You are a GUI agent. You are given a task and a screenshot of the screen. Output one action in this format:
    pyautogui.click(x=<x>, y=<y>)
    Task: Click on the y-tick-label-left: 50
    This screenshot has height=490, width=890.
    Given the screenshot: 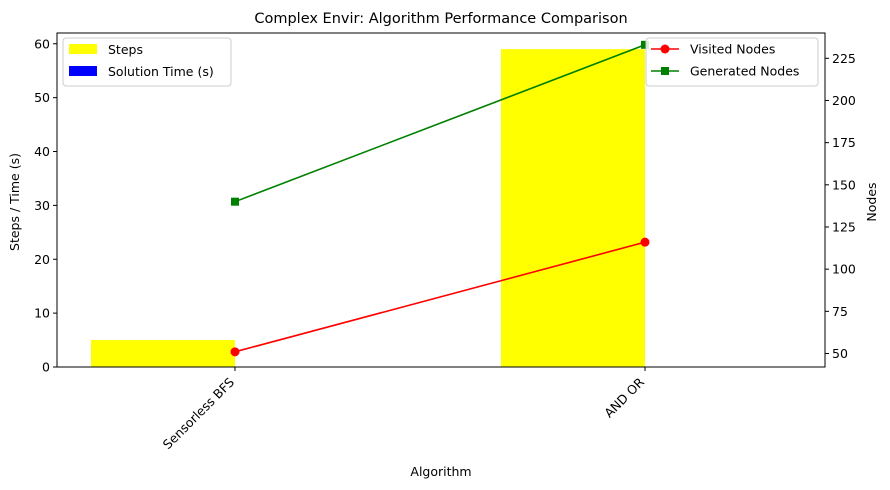 What is the action you would take?
    pyautogui.click(x=42, y=97)
    